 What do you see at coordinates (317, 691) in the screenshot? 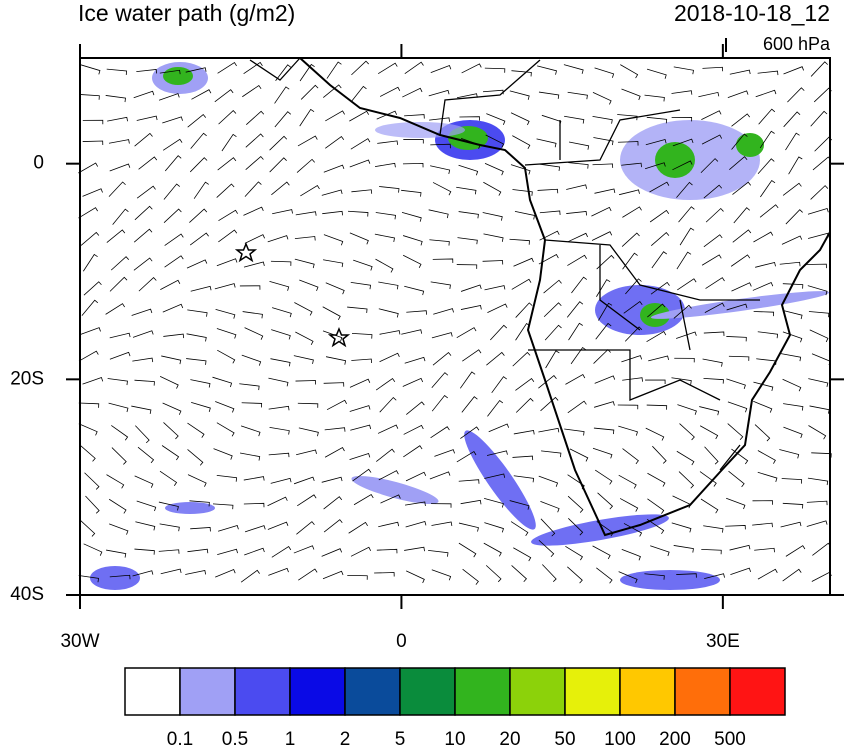
I see `colorbar-box` at bounding box center [317, 691].